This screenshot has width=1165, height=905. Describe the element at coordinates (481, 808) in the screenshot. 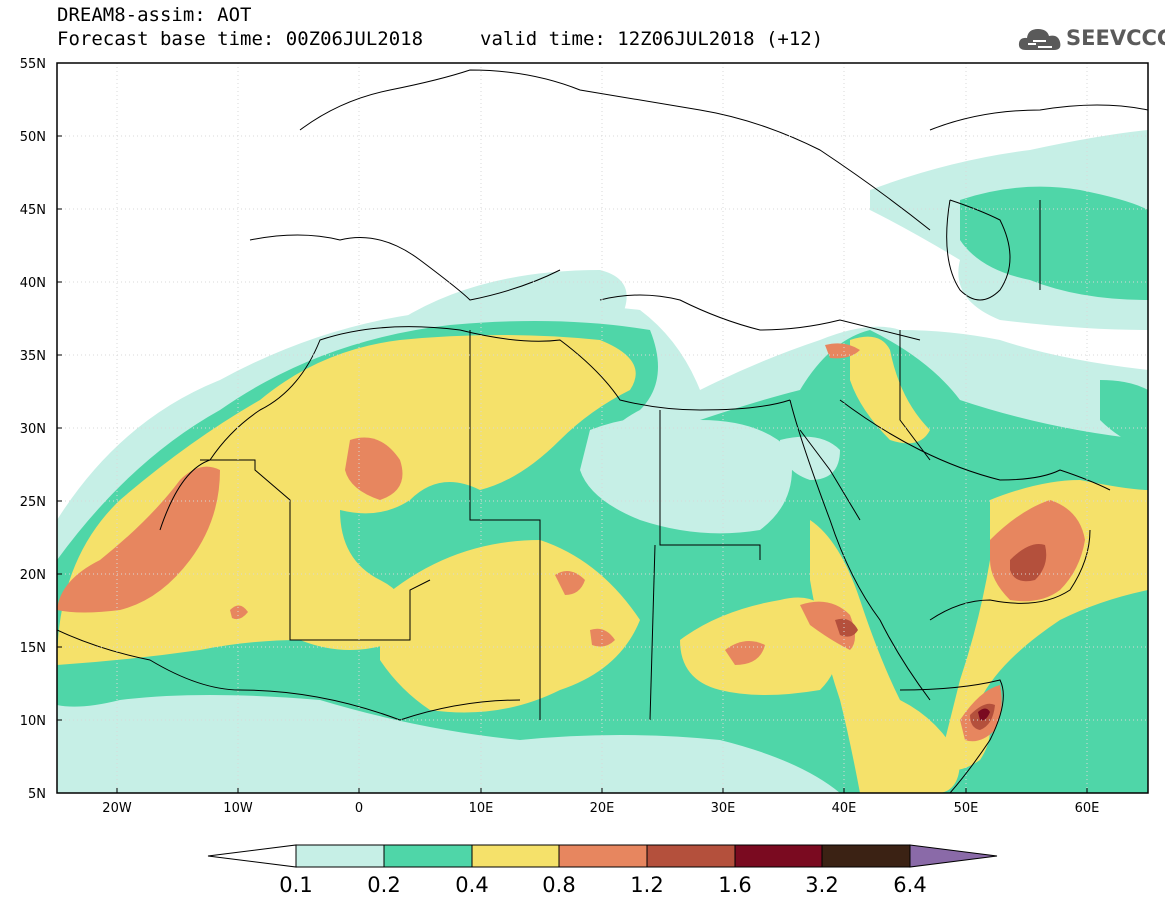

I see `lon-label: 10E` at that location.